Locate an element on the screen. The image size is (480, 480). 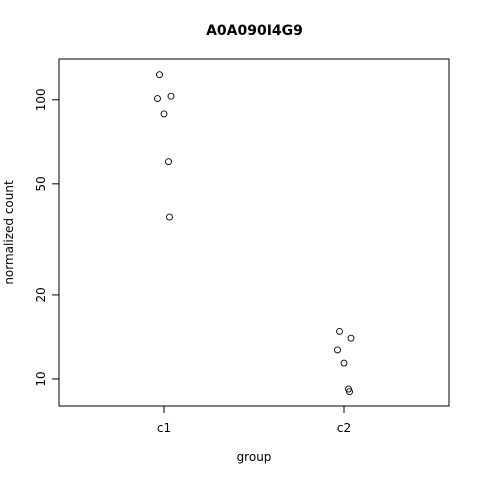
x-tick-label: c1 is located at coordinates (164, 428).